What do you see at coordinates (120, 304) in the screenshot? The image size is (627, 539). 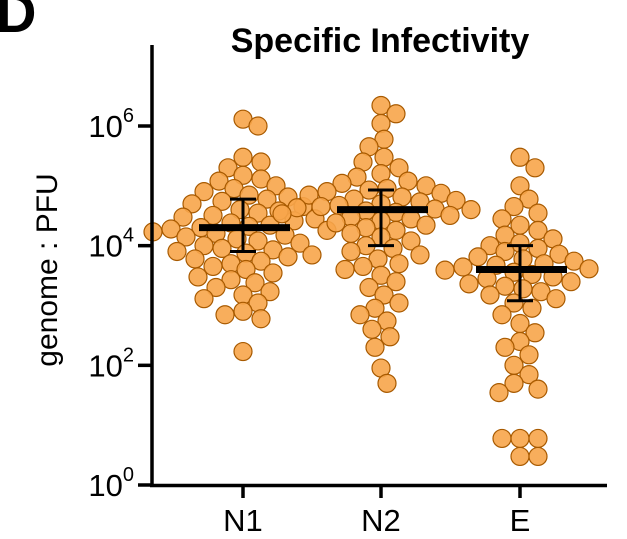 I see `y-axis-ticks: 10⁰ 10² 10⁴ 10⁶` at bounding box center [120, 304].